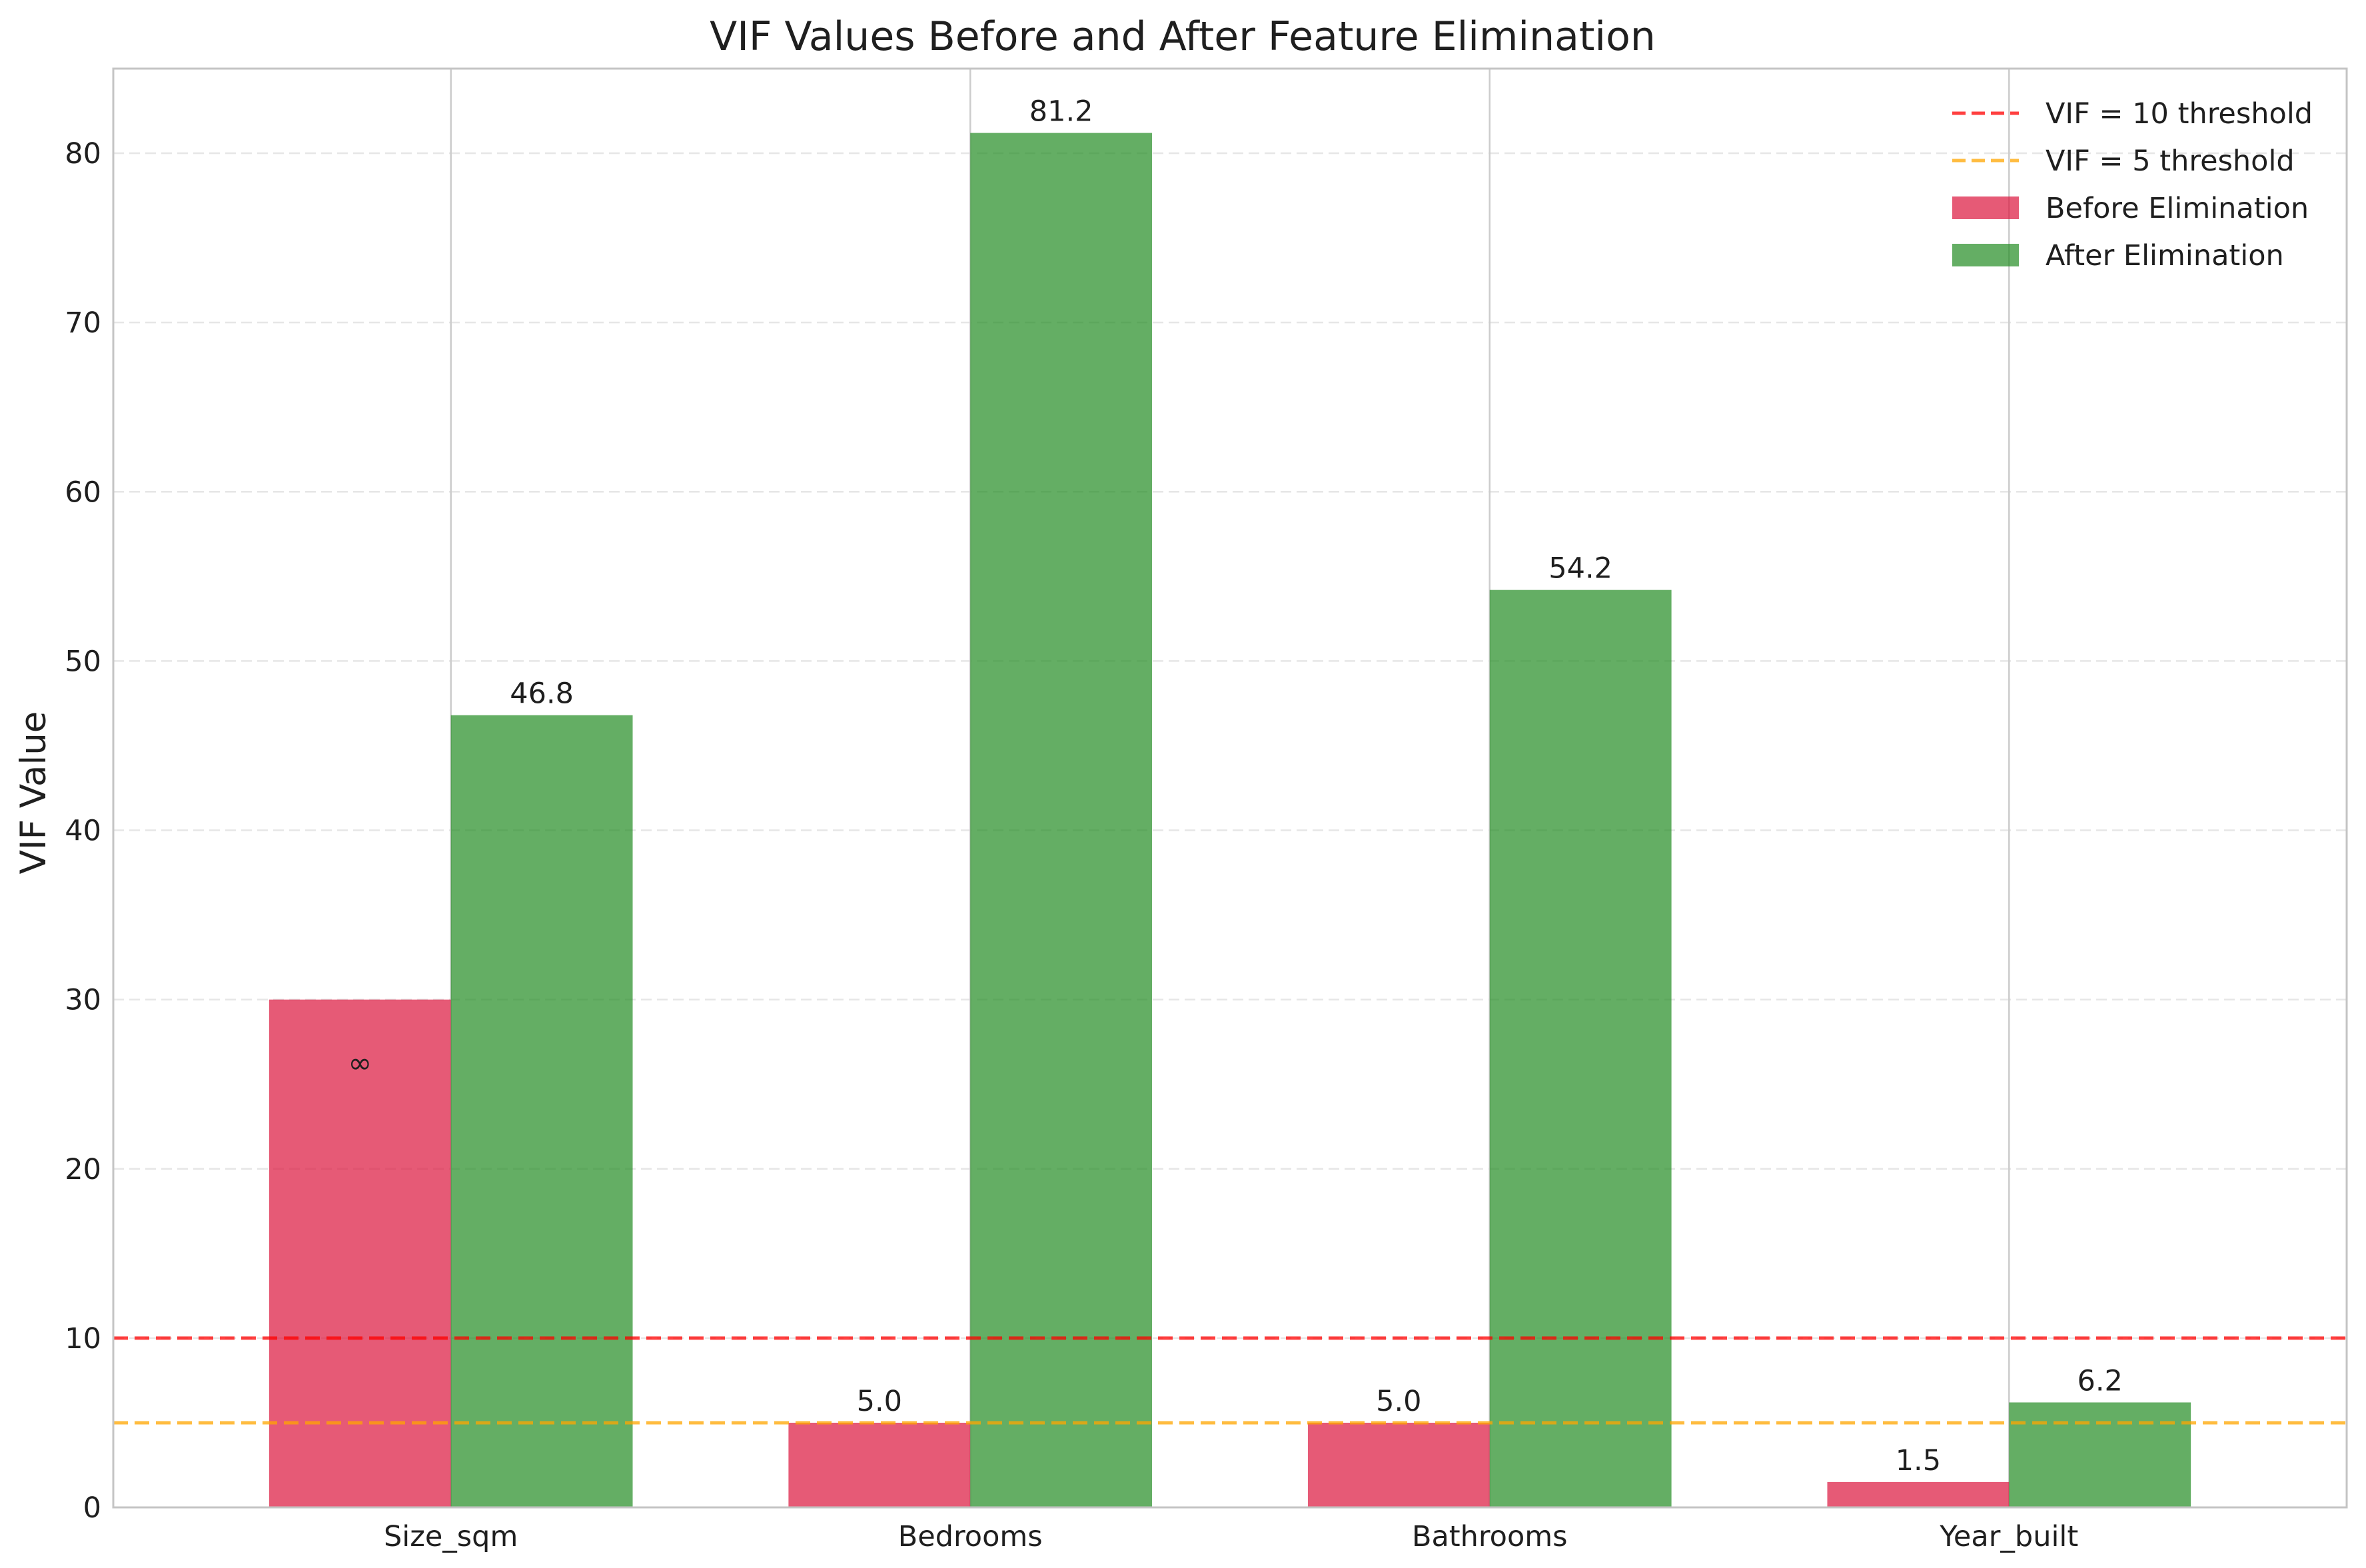 The width and height of the screenshot is (2366, 1568). I want to click on data-label-before-elimination-year-built: 1.5, so click(1919, 1460).